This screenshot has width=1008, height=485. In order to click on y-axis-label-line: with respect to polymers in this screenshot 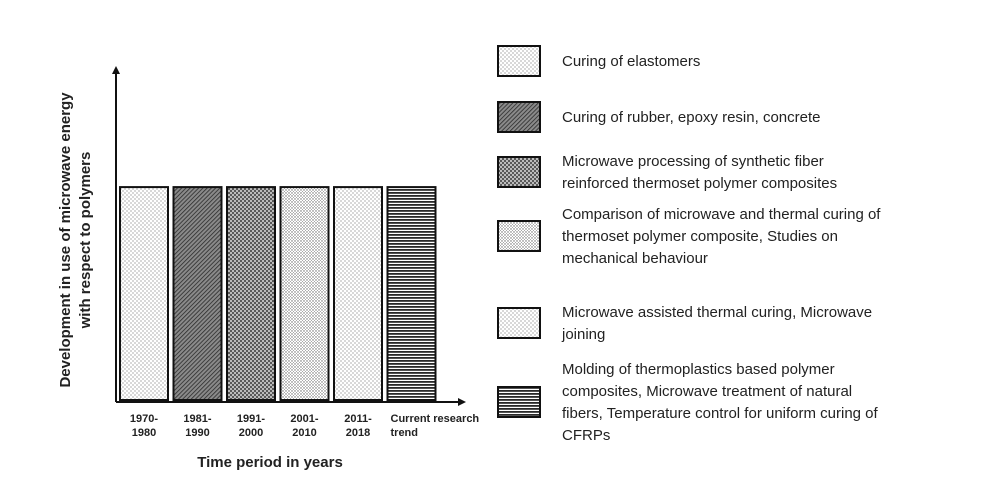, I will do `click(85, 241)`.